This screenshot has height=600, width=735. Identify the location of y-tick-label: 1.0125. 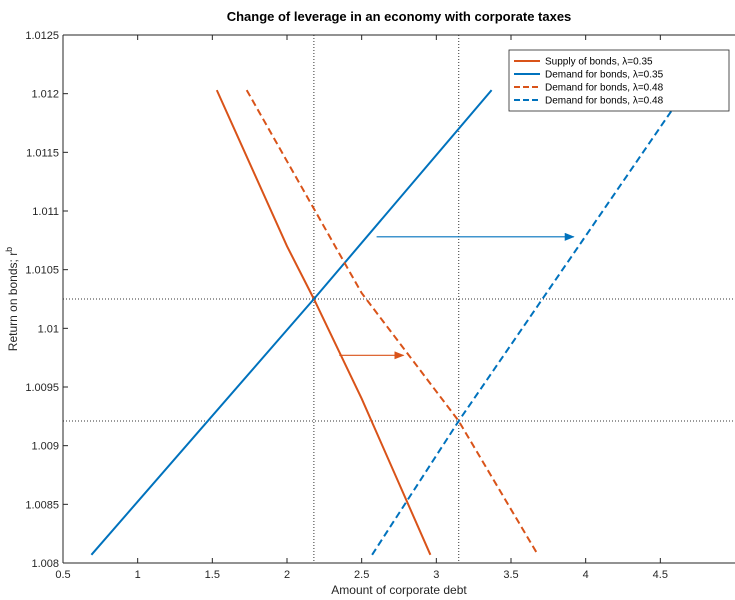
(42, 36).